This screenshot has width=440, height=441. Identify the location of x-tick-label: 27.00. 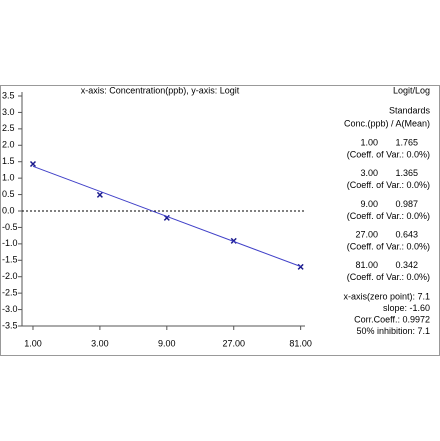
(233, 343).